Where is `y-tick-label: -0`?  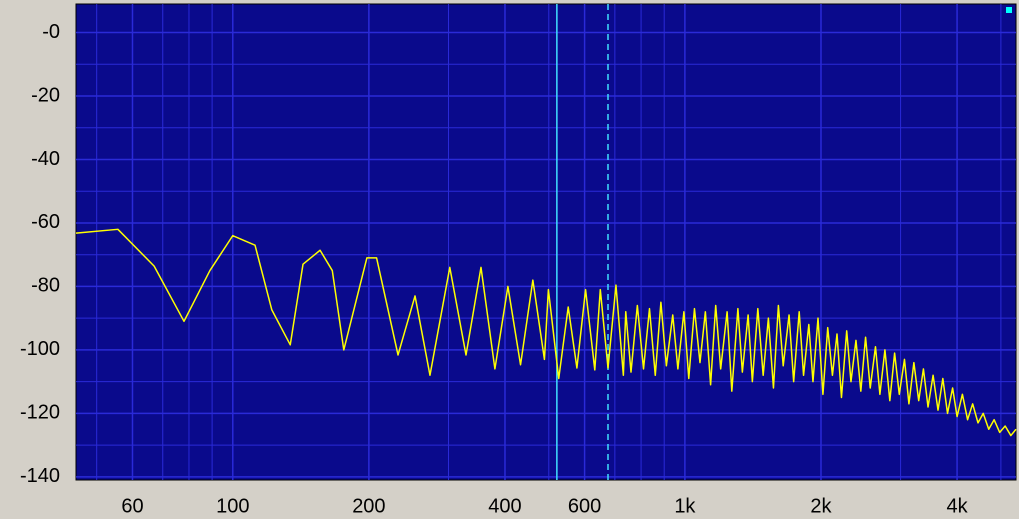 y-tick-label: -0 is located at coordinates (51, 32).